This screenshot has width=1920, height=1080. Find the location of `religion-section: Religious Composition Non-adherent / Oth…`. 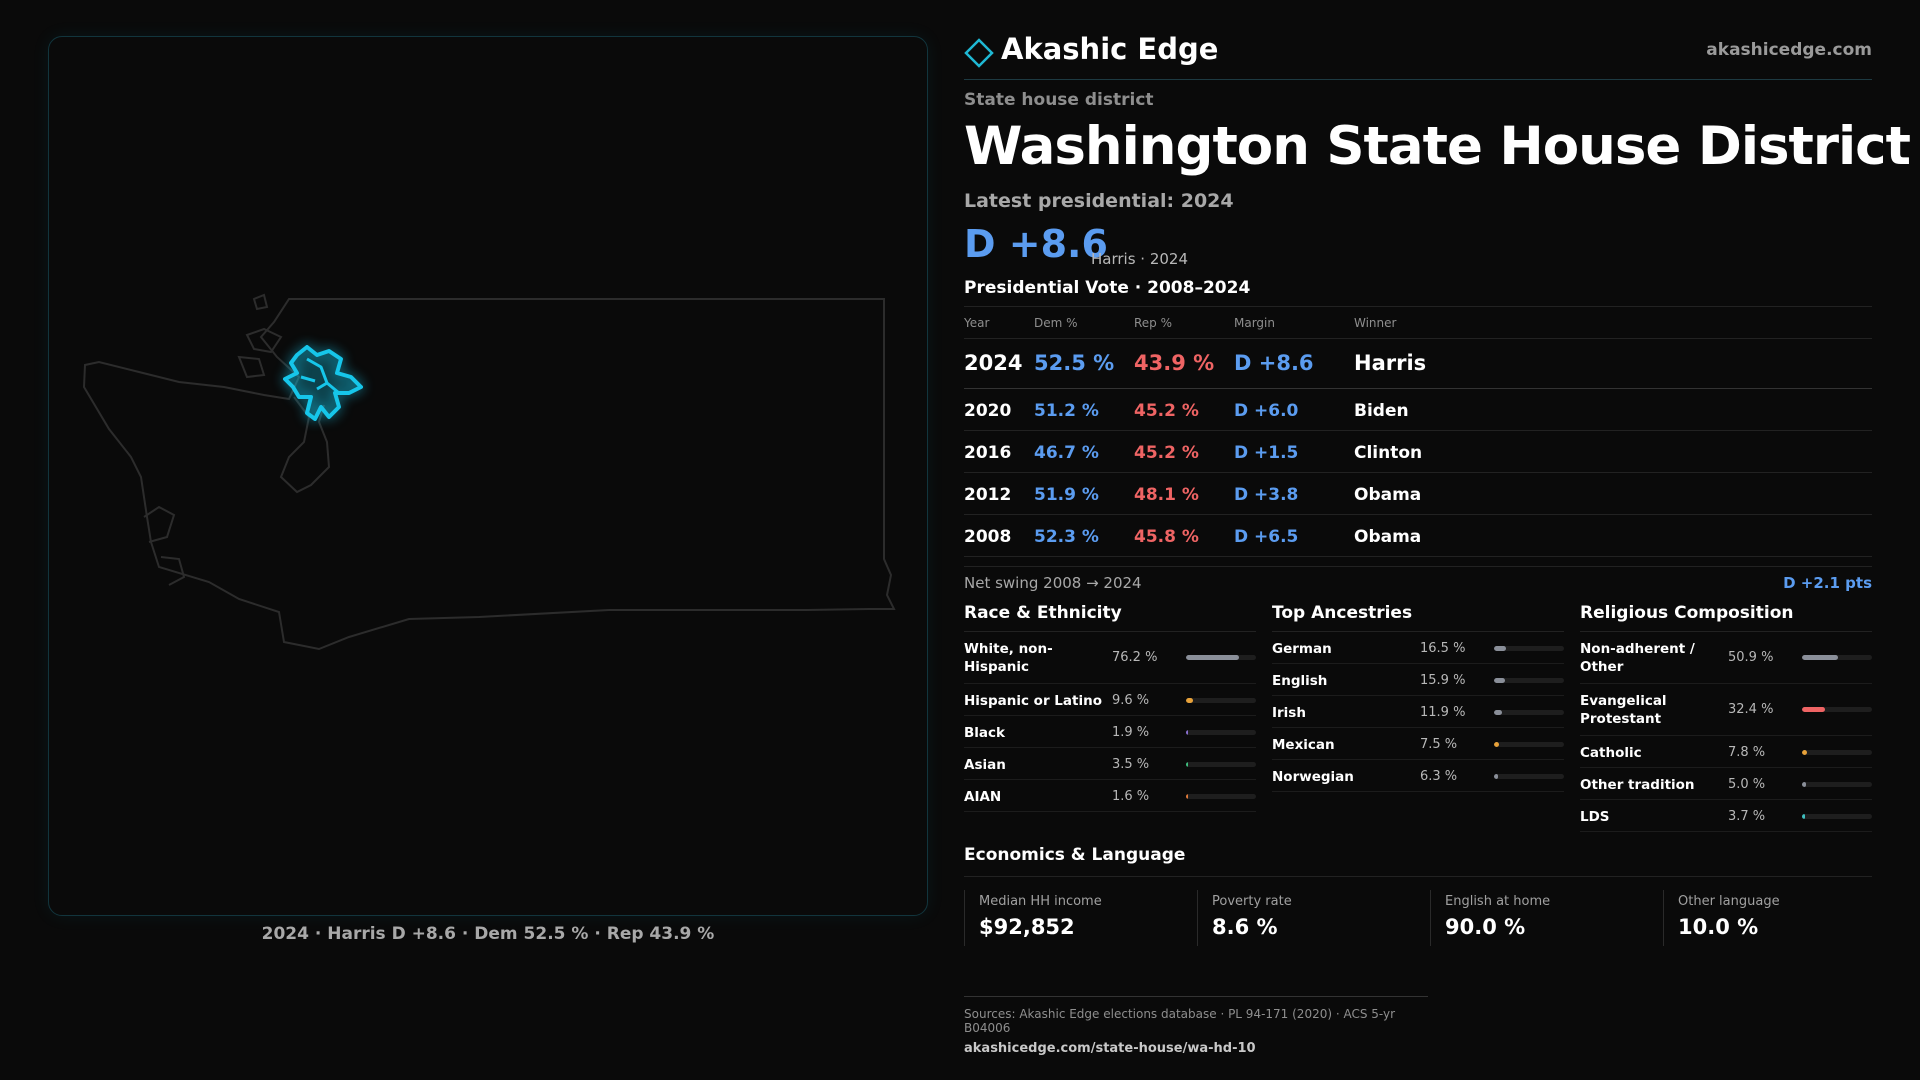

religion-section: Religious Composition Non-adherent / Oth… is located at coordinates (1726, 716).